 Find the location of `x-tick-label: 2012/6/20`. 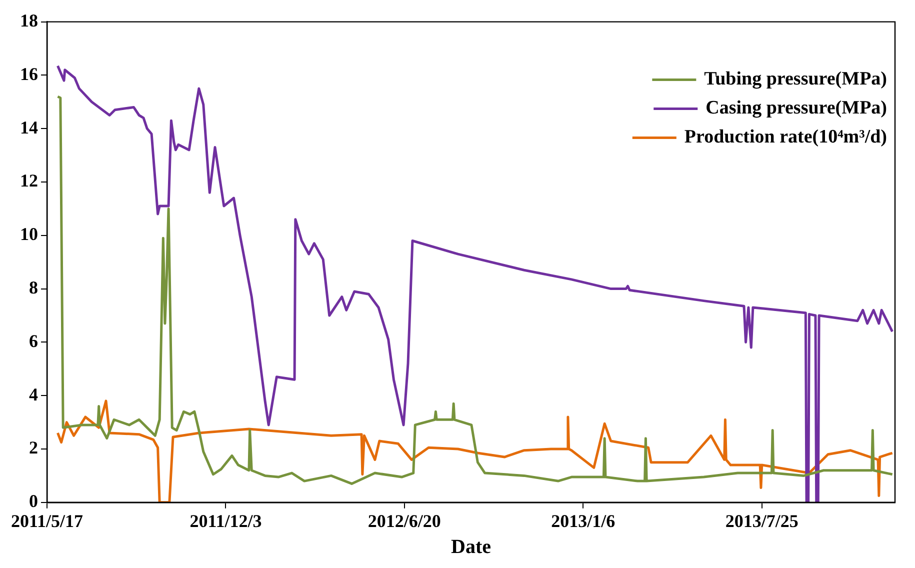

x-tick-label: 2012/6/20 is located at coordinates (404, 520).